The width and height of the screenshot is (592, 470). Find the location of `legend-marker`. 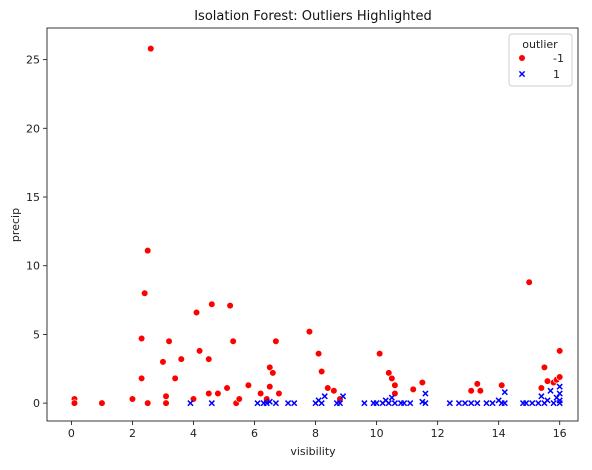

legend-marker is located at coordinates (522, 58).